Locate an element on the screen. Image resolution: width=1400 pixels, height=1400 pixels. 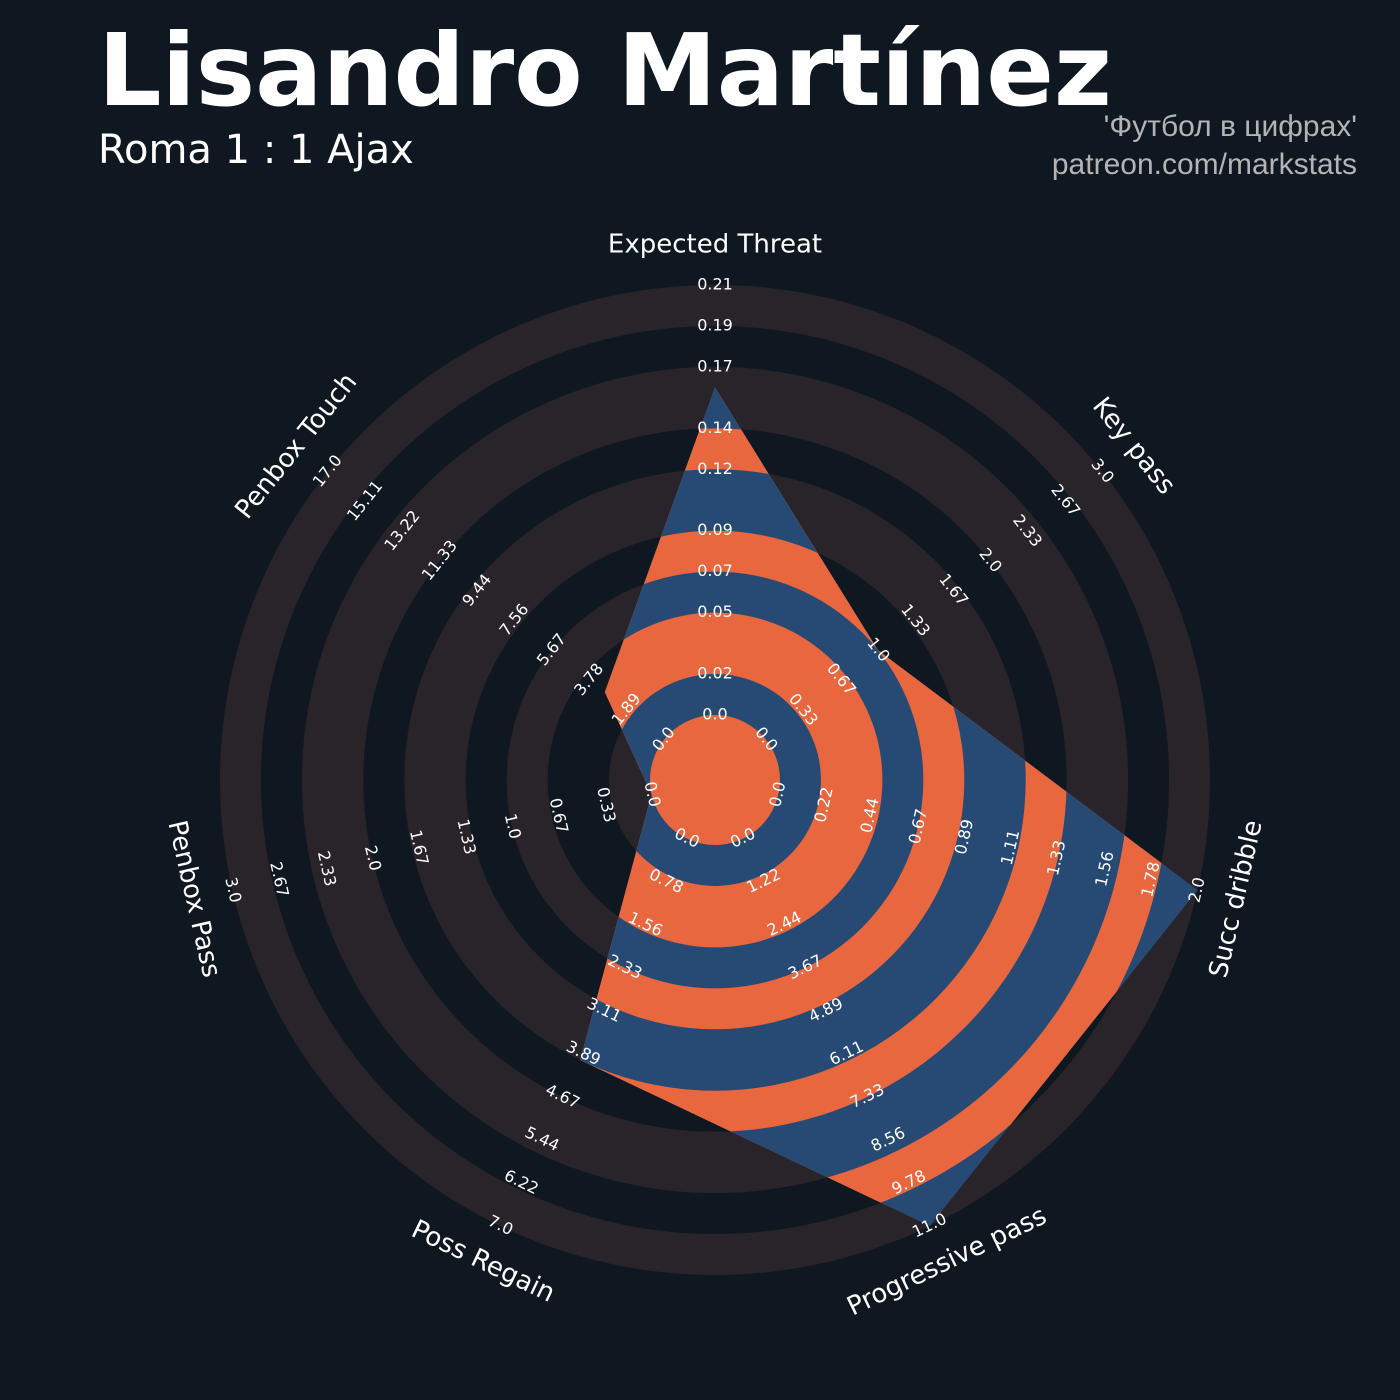
chart-subtitle: Roma 1 : 1 Ajax is located at coordinates (256, 150).